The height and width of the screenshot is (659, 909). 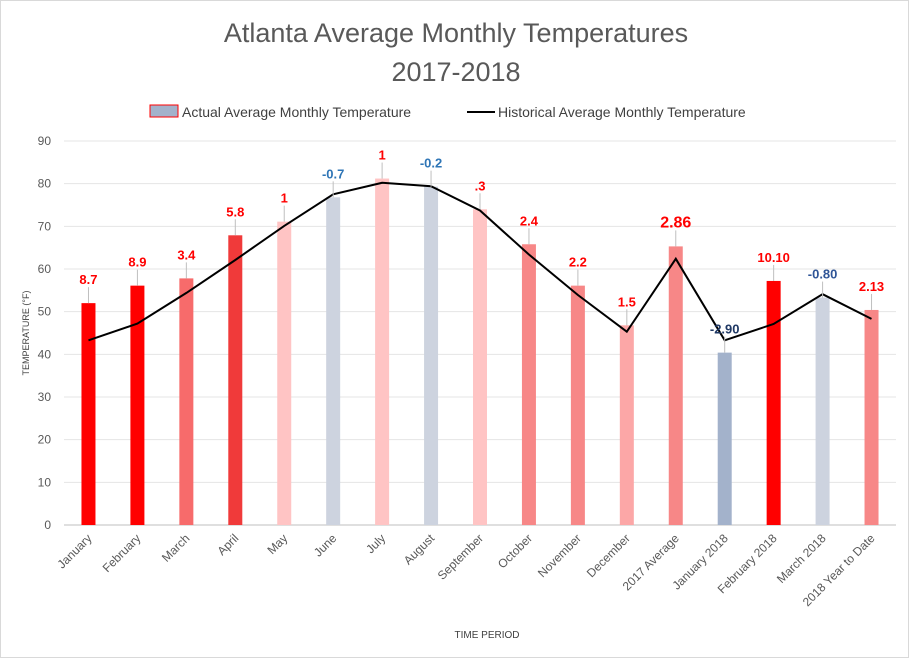 What do you see at coordinates (45, 354) in the screenshot?
I see `y-tick-label: 40` at bounding box center [45, 354].